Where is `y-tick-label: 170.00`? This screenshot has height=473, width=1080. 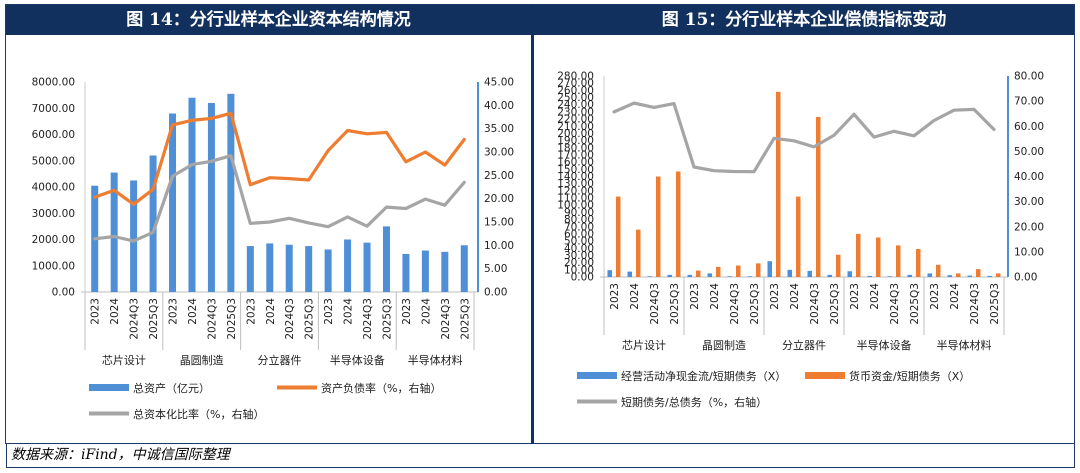 y-tick-label: 170.00 is located at coordinates (575, 155).